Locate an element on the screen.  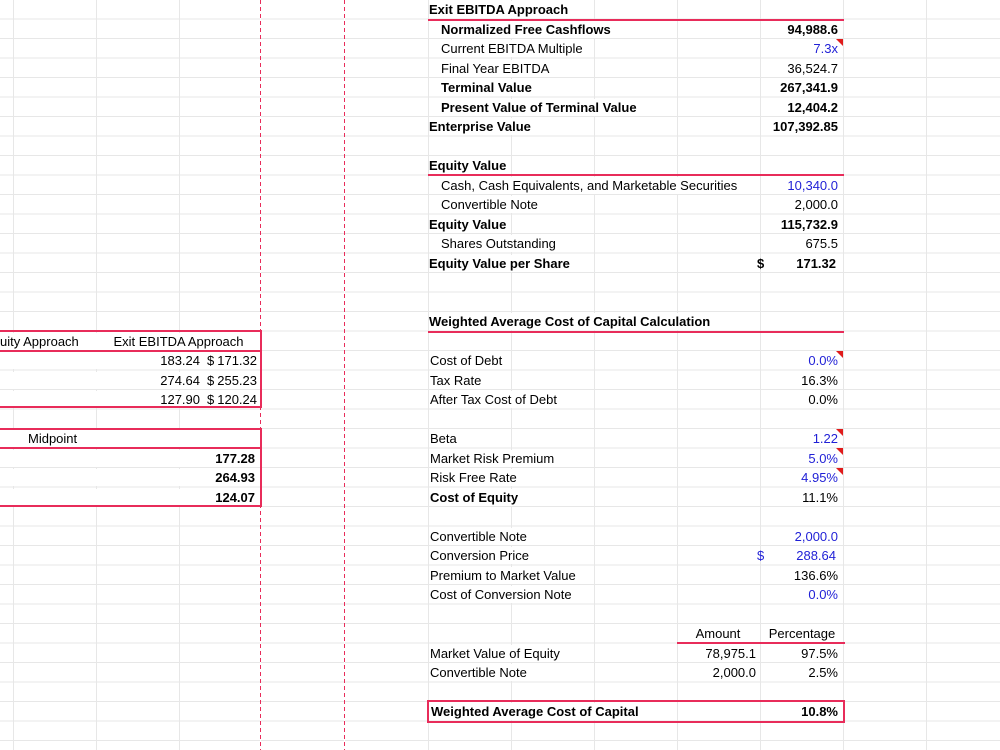
after-tax-cost-of-debt-value: 0.0% is located at coordinates (823, 399).